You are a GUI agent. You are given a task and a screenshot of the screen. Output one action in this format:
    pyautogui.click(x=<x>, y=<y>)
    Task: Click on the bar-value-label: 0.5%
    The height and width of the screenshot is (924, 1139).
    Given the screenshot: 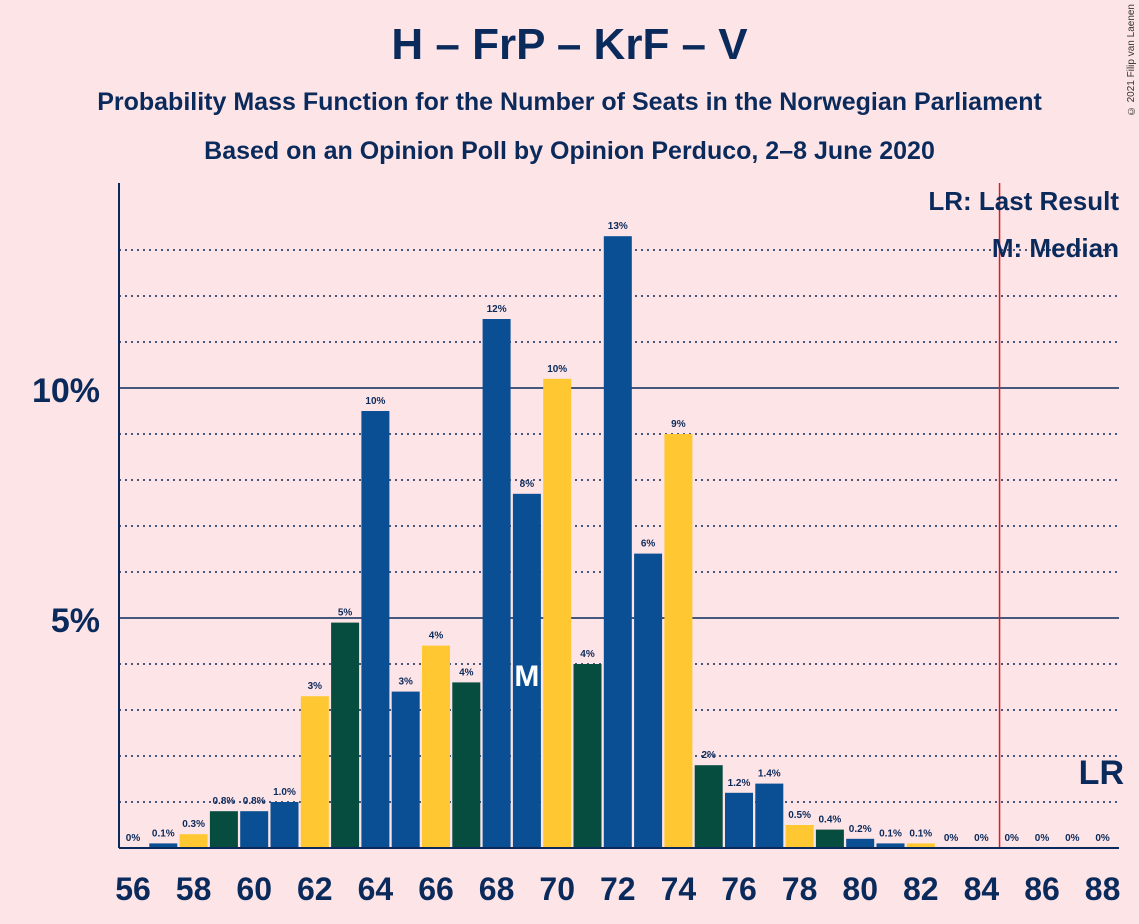 What is the action you would take?
    pyautogui.click(x=799, y=815)
    